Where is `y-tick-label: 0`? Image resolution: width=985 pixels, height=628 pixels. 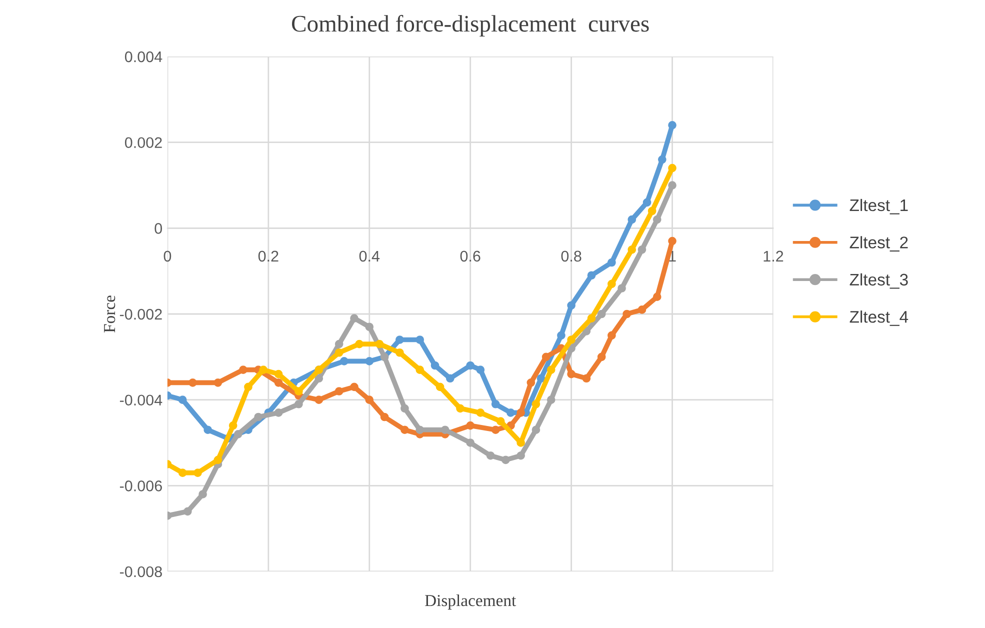 y-tick-label: 0 is located at coordinates (158, 228).